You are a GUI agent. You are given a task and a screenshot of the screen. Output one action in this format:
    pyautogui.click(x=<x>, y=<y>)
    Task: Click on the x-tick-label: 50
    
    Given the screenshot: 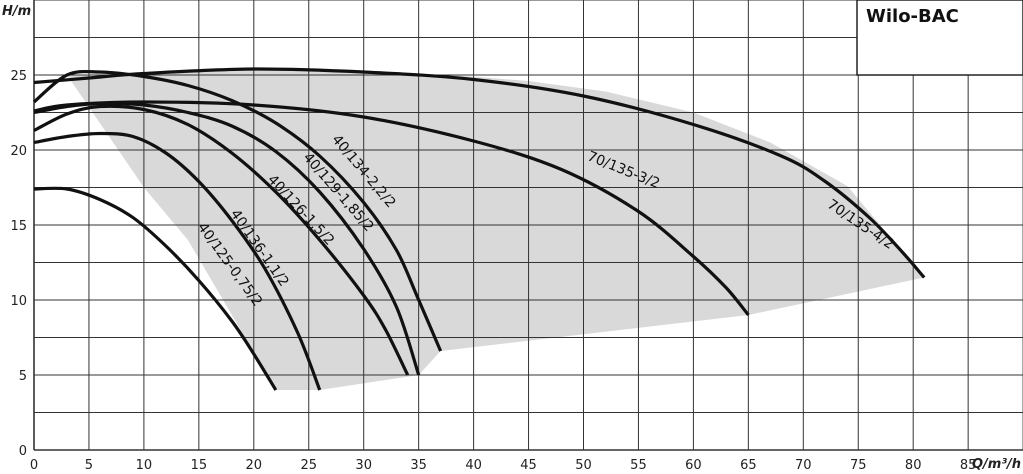 What is the action you would take?
    pyautogui.click(x=583, y=465)
    